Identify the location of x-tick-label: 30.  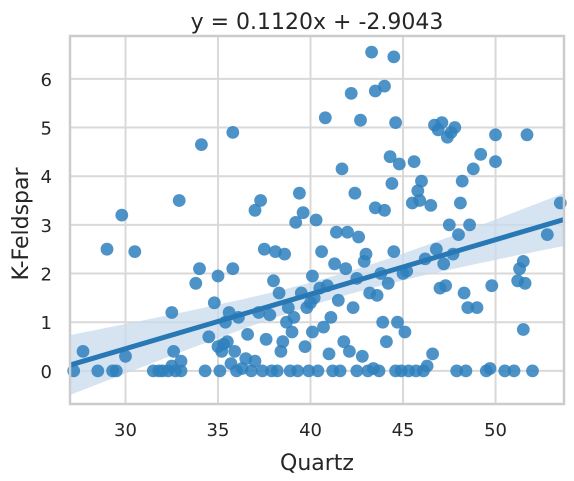
(125, 430).